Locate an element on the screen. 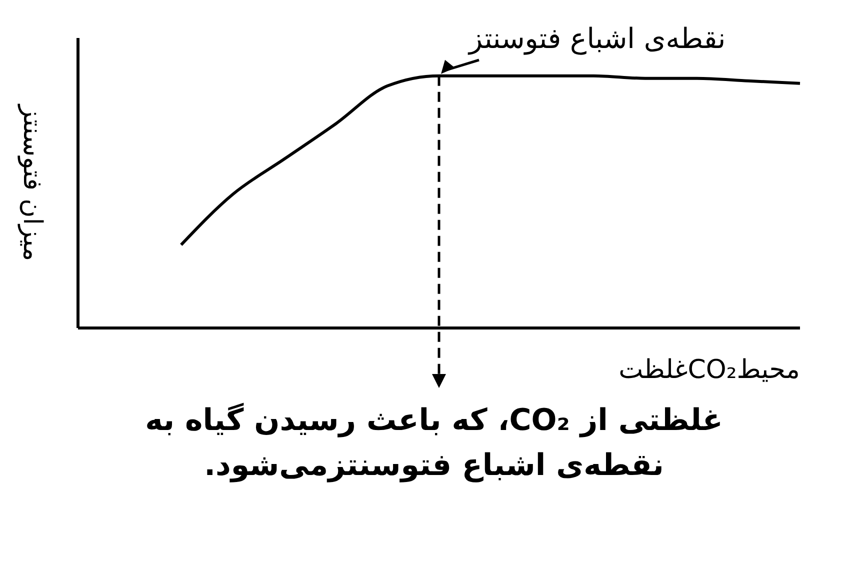 The image size is (868, 563). x-axis-title: غلظتCO₂محیط is located at coordinates (709, 370).